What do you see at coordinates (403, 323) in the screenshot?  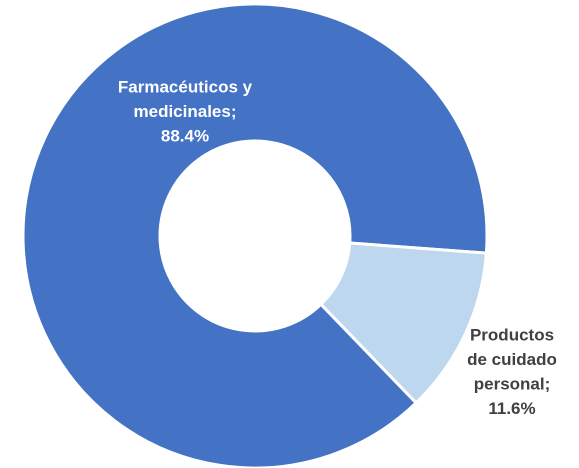 I see `donut-slice` at bounding box center [403, 323].